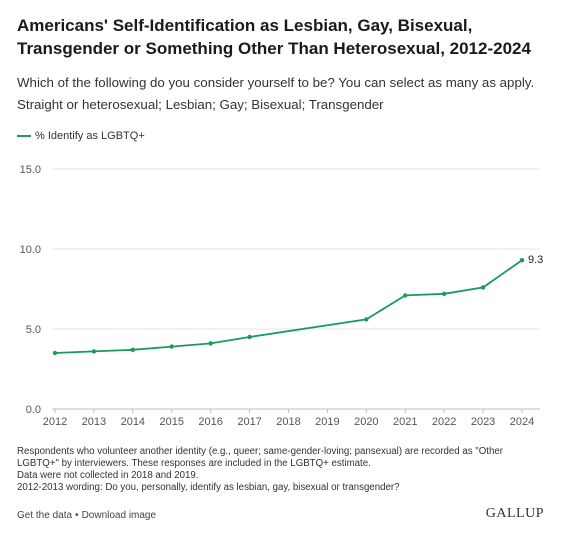  I want to click on x-tick-label: 2013, so click(94, 422).